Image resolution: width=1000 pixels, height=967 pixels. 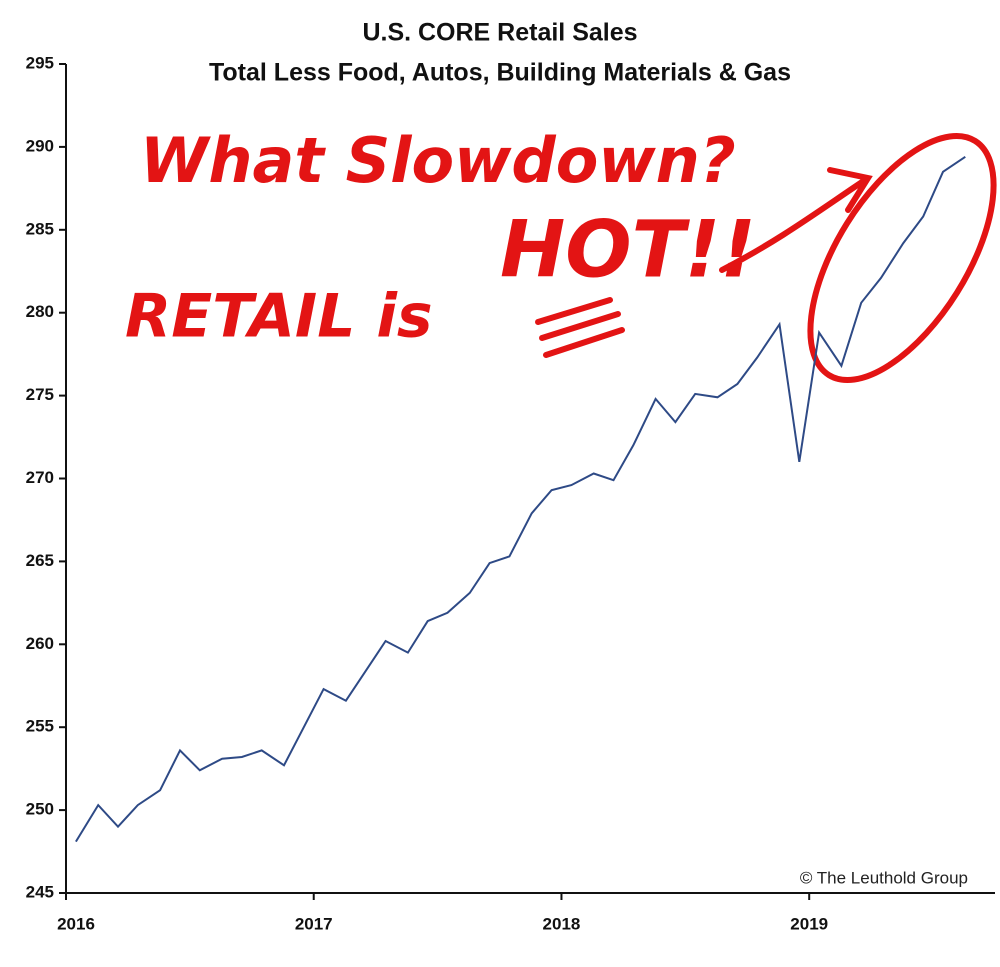 What do you see at coordinates (76, 923) in the screenshot?
I see `x-tick-label: 2016` at bounding box center [76, 923].